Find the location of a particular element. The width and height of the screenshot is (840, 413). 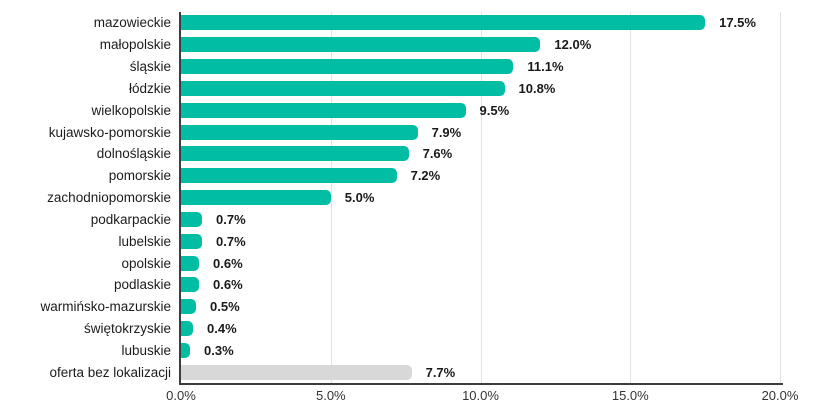

value-label: 0.5% is located at coordinates (225, 307).